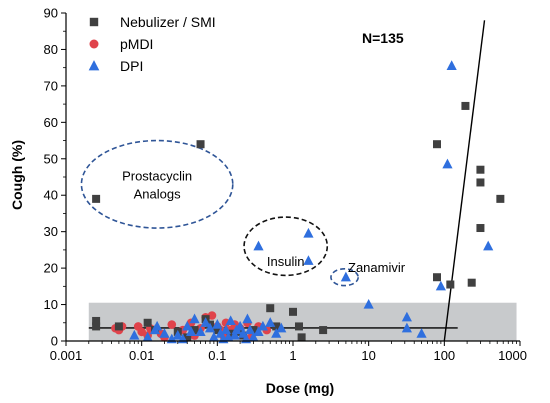 This screenshot has width=550, height=403. Describe the element at coordinates (17, 175) in the screenshot. I see `y-axis-title: Cough (%)` at that location.